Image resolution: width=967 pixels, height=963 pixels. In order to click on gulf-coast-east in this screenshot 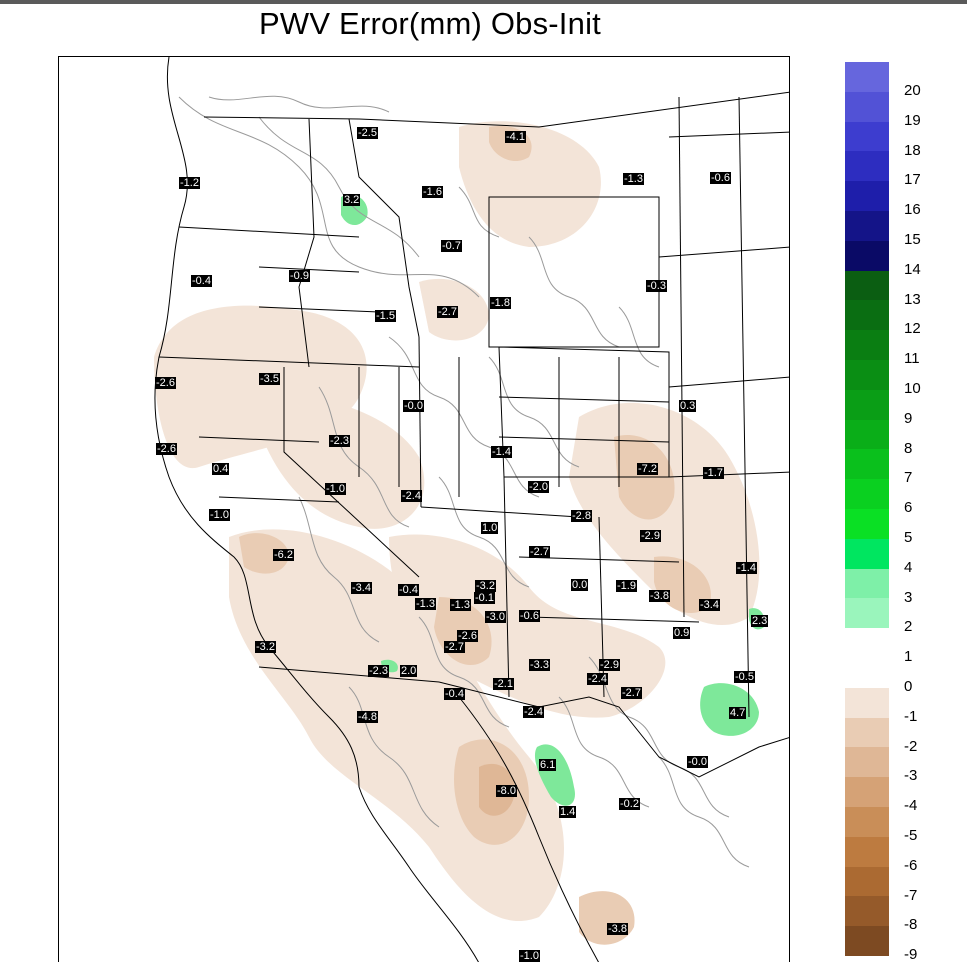, I will do `click(529, 829)`.